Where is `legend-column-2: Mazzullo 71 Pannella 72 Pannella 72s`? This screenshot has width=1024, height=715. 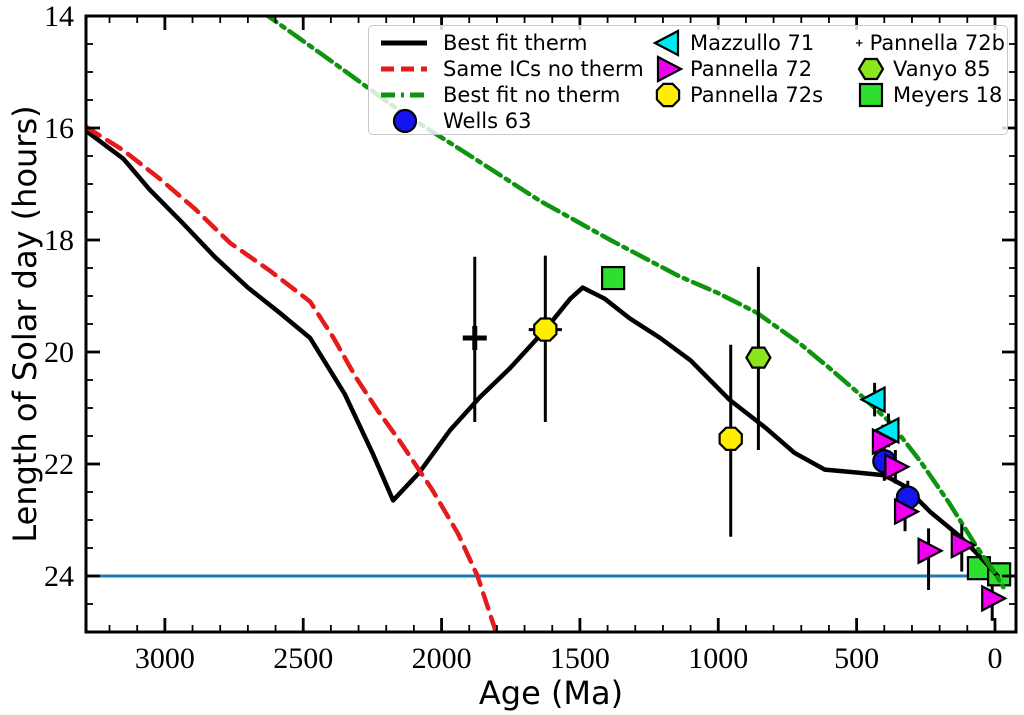 legend-column-2: Mazzullo 71 Pannella 72 Pannella 72s is located at coordinates (753, 81).